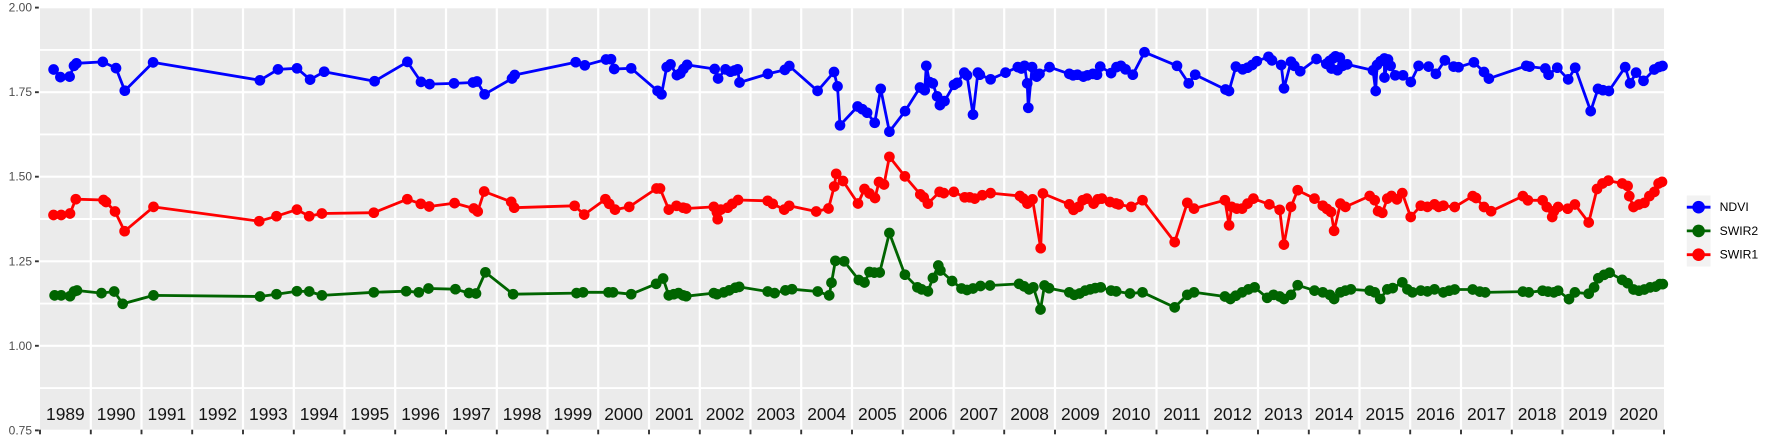 This screenshot has width=1773, height=442. I want to click on svg-text: SWIR1, so click(1739, 255).